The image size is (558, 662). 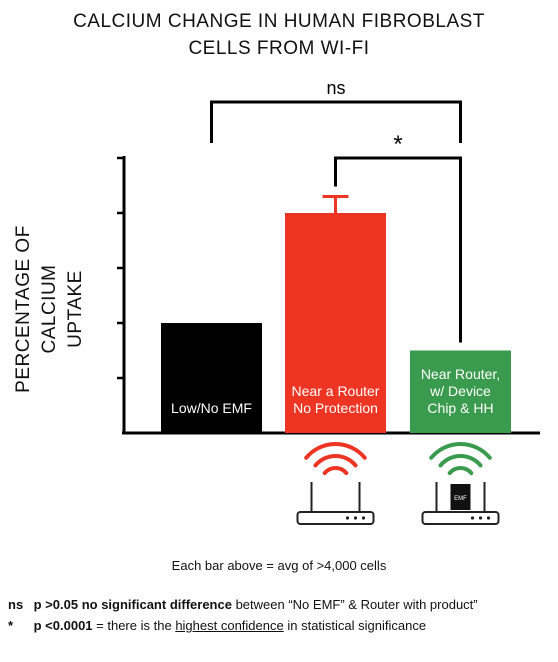 I want to click on bar-label-1-1: No Protection, so click(x=335, y=408).